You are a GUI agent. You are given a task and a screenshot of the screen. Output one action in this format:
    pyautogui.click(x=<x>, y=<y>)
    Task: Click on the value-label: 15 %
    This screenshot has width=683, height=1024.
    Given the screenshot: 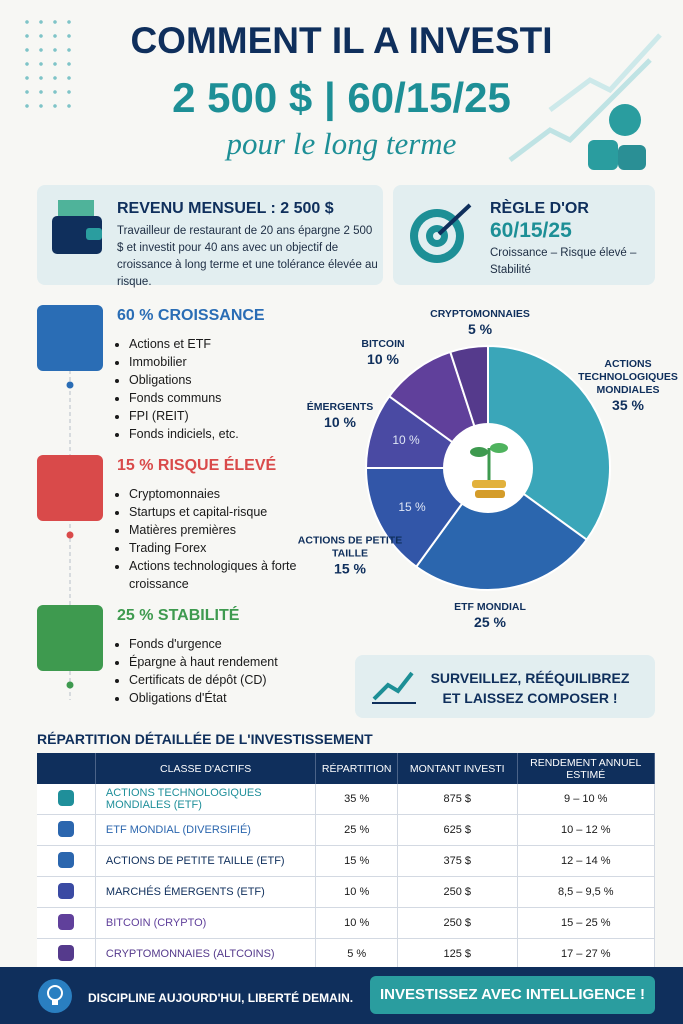 What is the action you would take?
    pyautogui.click(x=350, y=568)
    